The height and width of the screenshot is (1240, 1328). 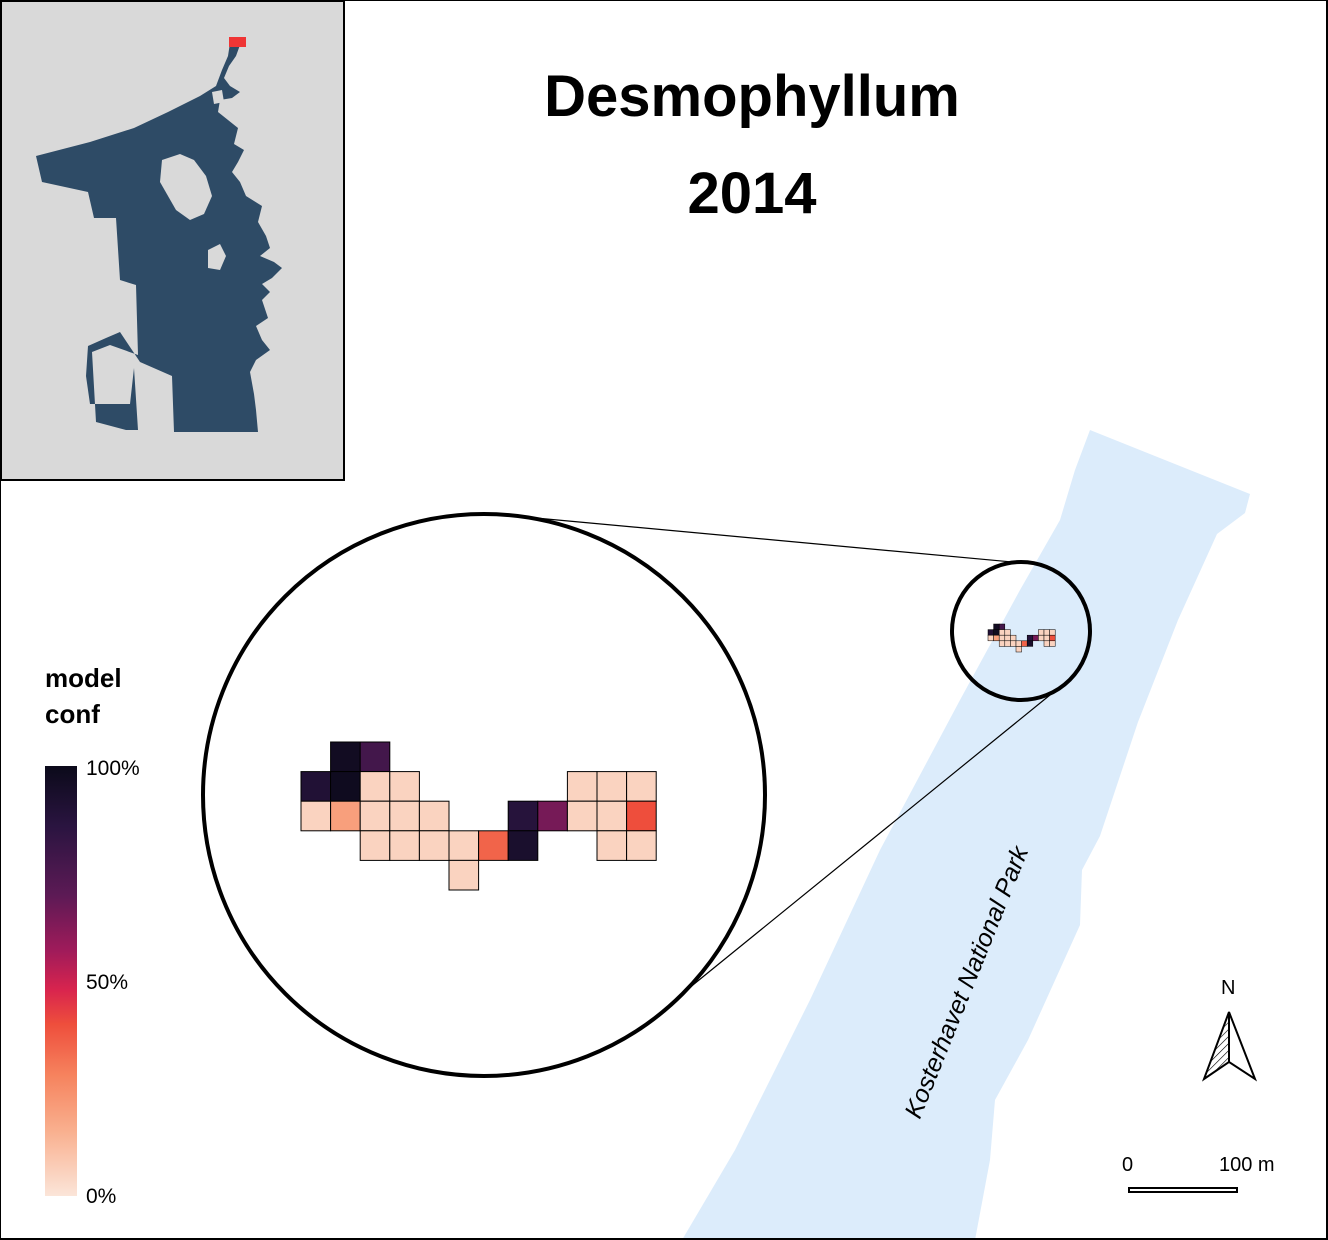 I want to click on north-label: N, so click(x=1228, y=988).